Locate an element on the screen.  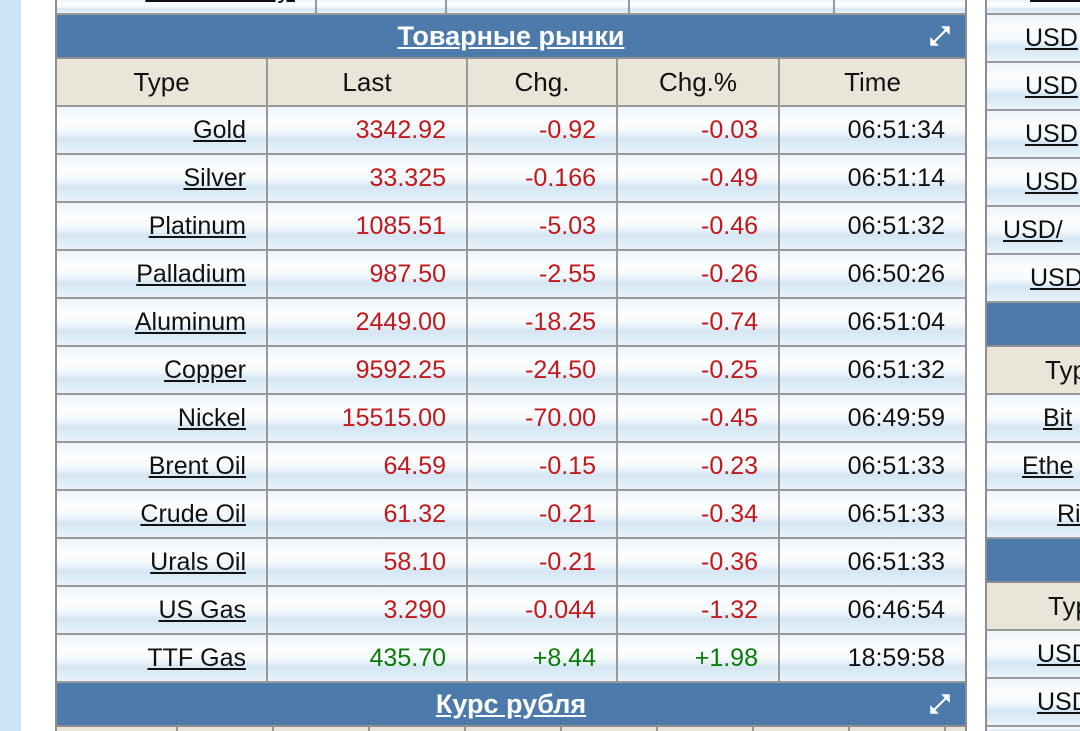
nickel-link: Nickel is located at coordinates (211, 417).